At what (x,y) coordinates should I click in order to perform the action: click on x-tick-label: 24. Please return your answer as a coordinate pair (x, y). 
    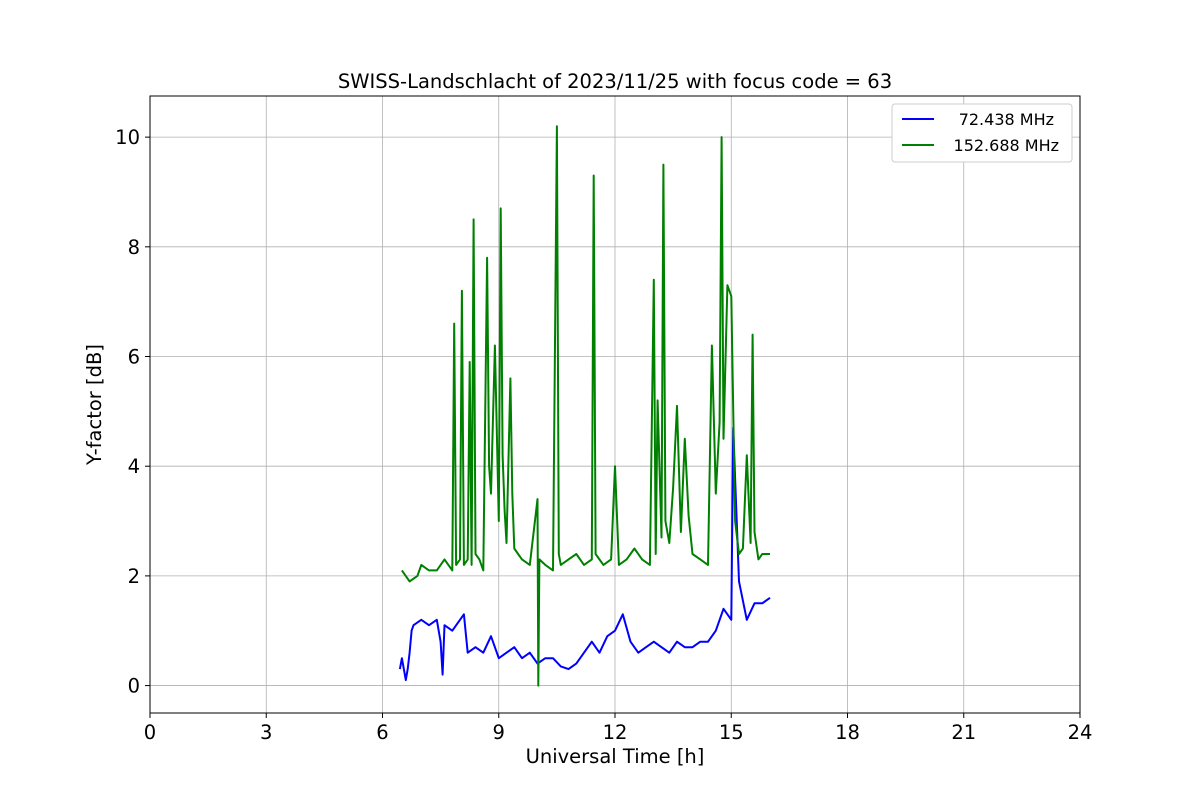
    Looking at the image, I should click on (1080, 732).